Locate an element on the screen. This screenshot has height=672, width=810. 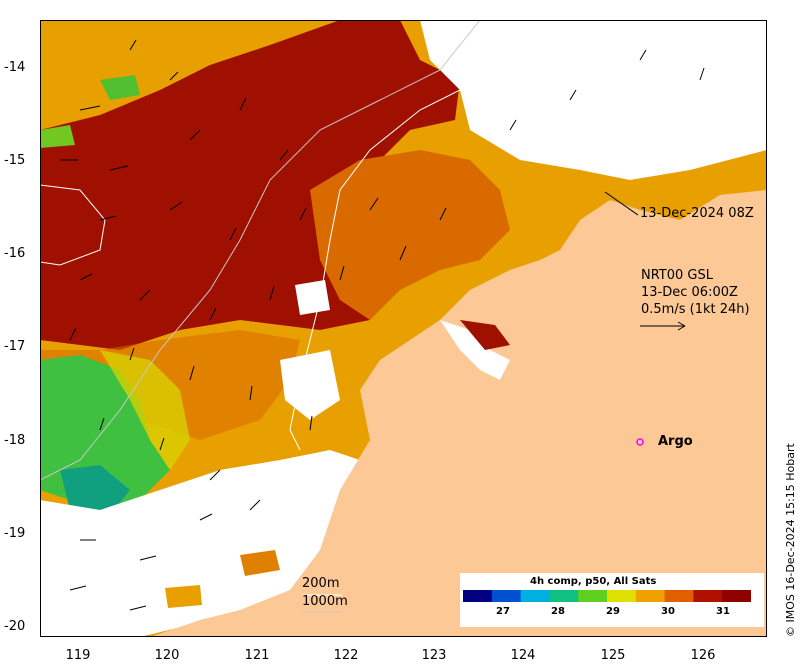
inlet-hot is located at coordinates (485, 335).